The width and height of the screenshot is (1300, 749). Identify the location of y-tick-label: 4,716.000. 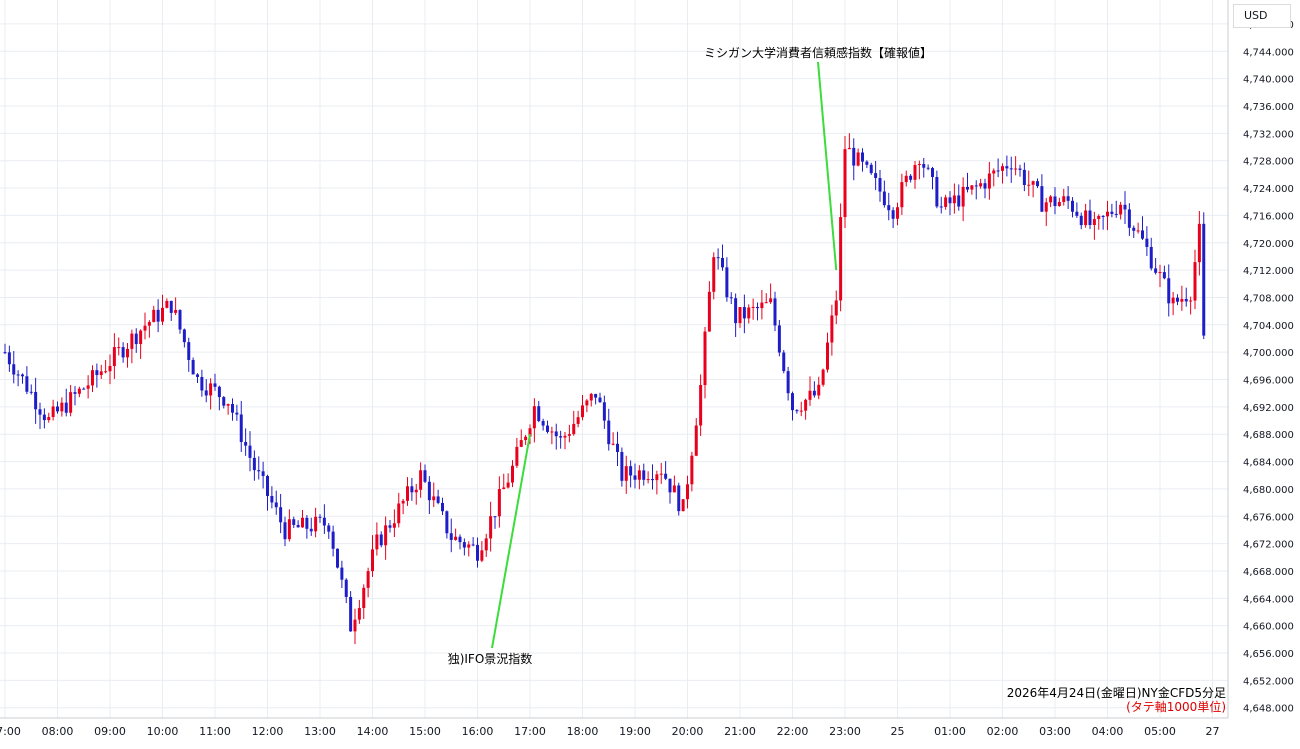
(1268, 216).